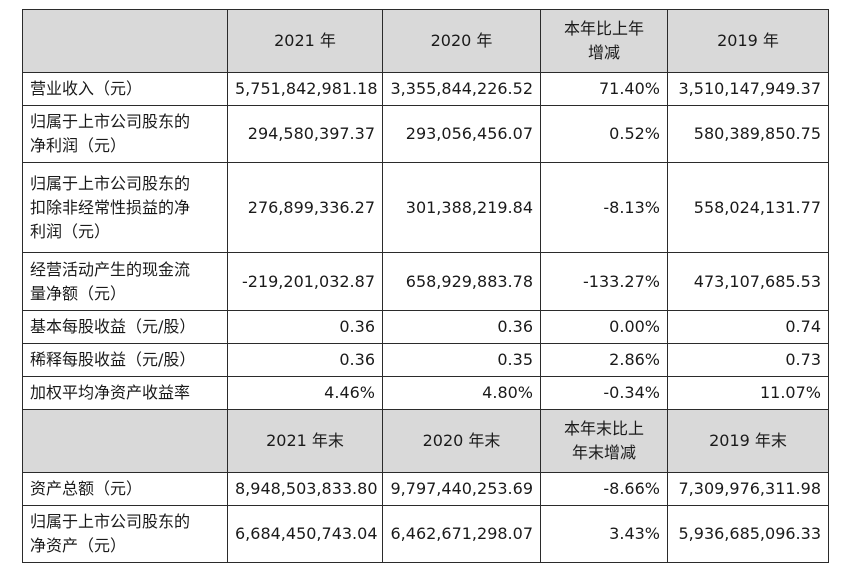  What do you see at coordinates (748, 41) in the screenshot?
I see `header-2019: 2019 年` at bounding box center [748, 41].